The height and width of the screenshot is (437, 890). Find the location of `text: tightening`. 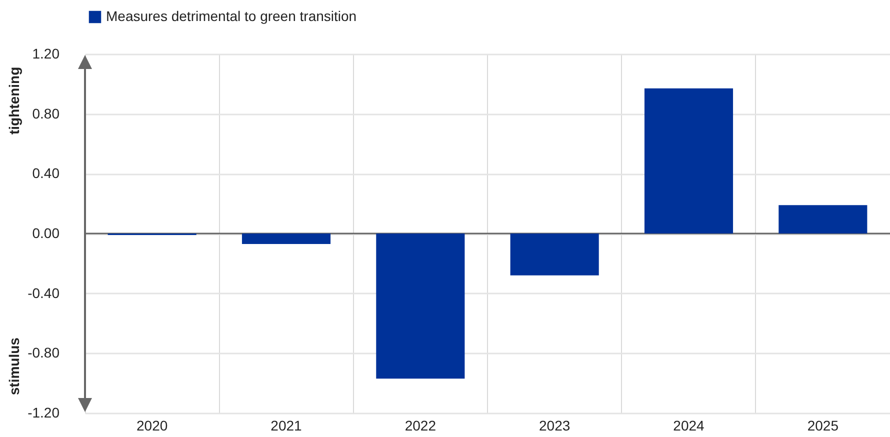

text: tightening is located at coordinates (14, 100).